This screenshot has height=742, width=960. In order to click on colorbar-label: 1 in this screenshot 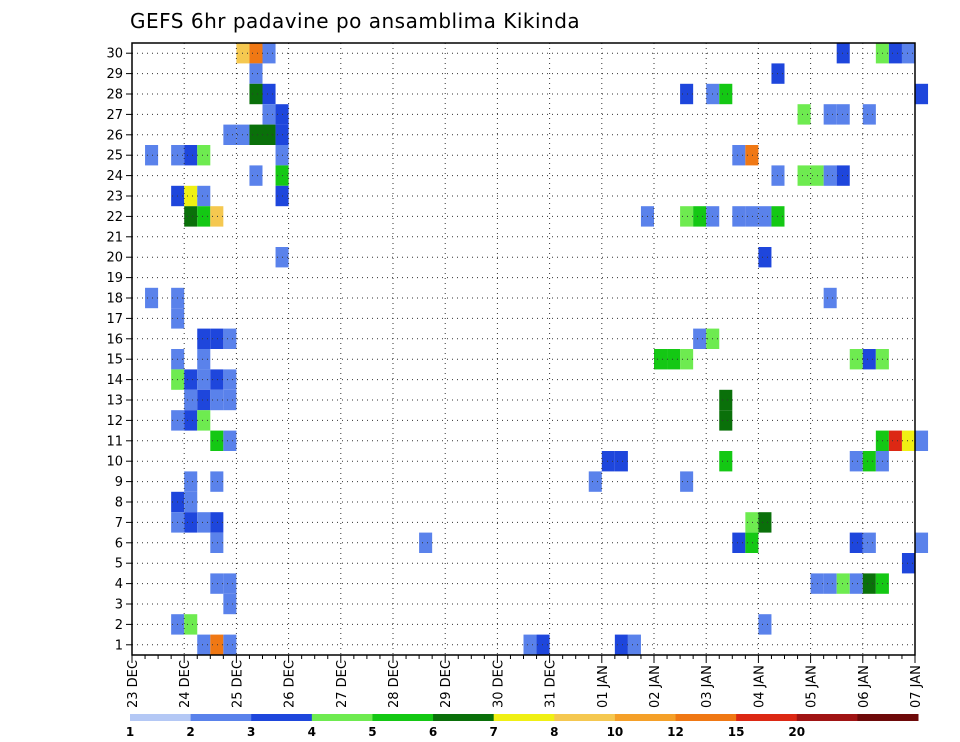, I will do `click(130, 732)`.